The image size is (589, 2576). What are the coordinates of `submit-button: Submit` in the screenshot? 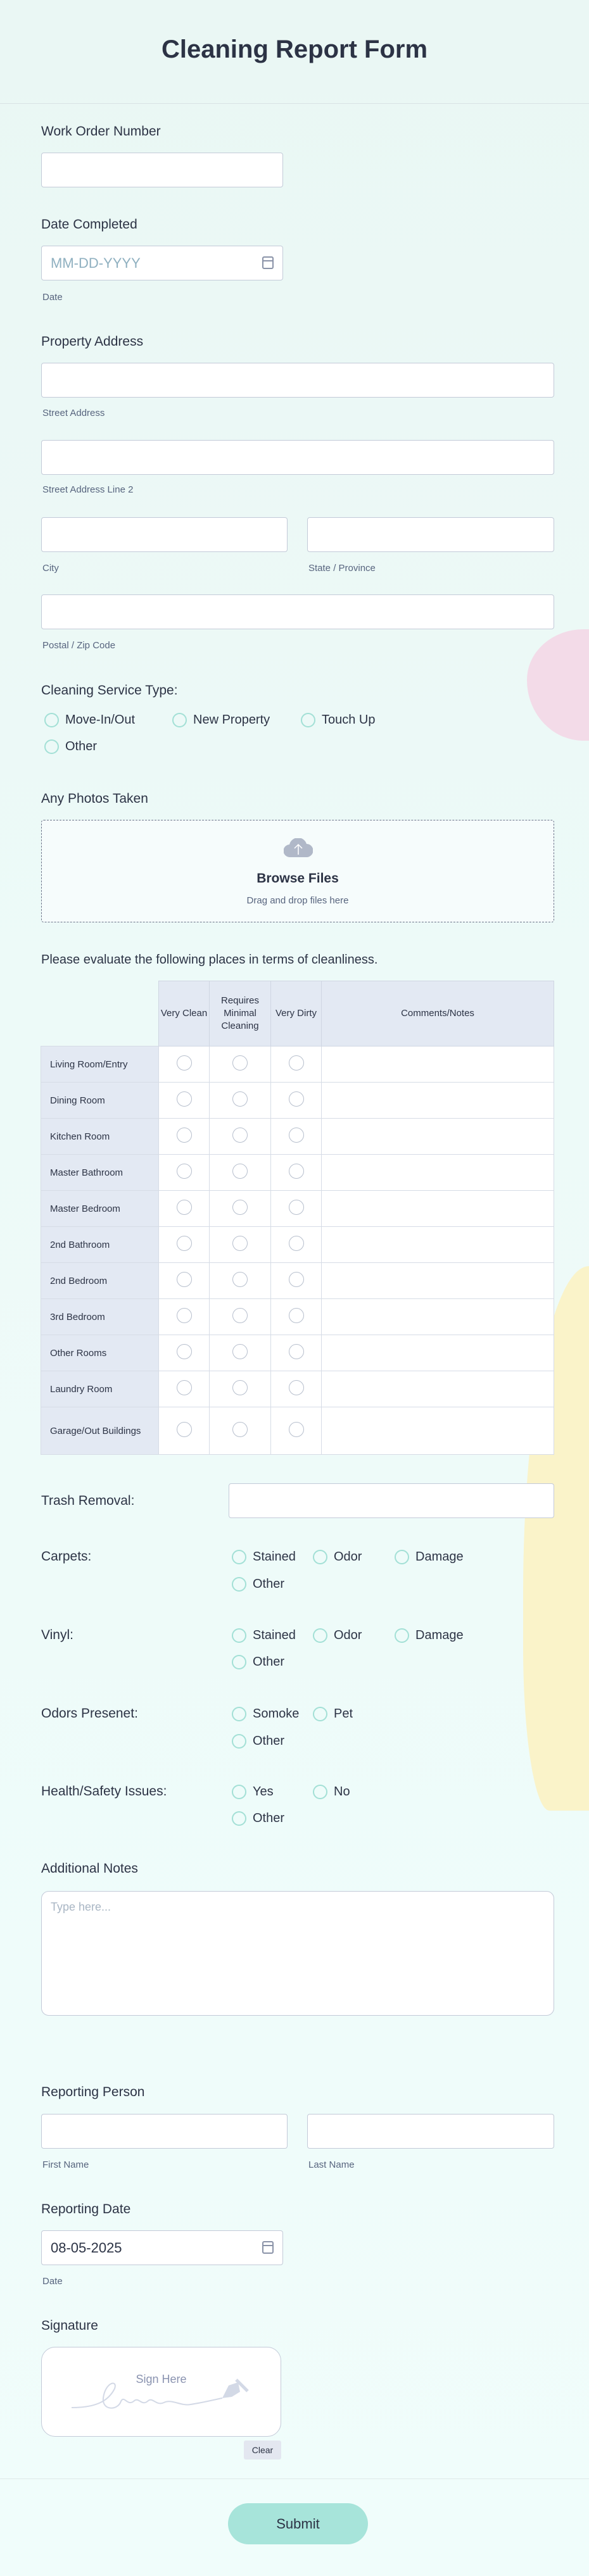 It's located at (298, 2523).